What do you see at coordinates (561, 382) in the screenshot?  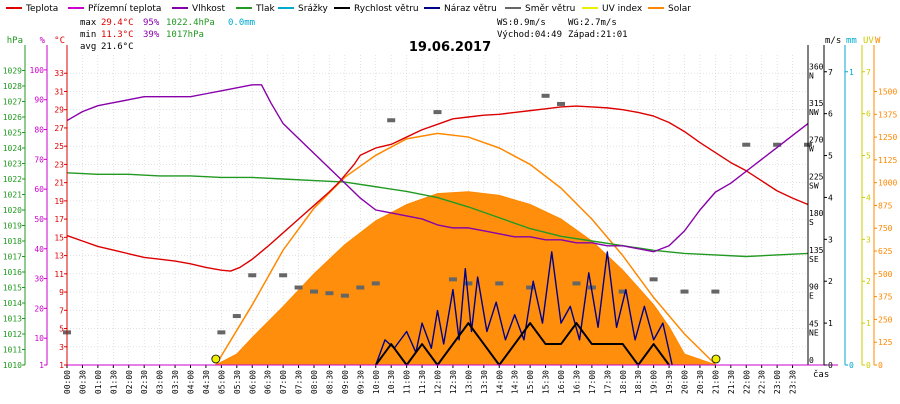 I see `x-tick-label: 16:00` at bounding box center [561, 382].